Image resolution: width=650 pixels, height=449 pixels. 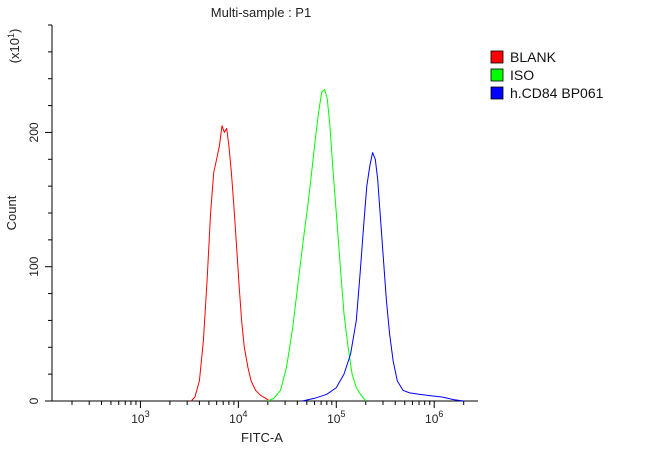 I want to click on chart-title: Multi-sample : P1, so click(x=261, y=12).